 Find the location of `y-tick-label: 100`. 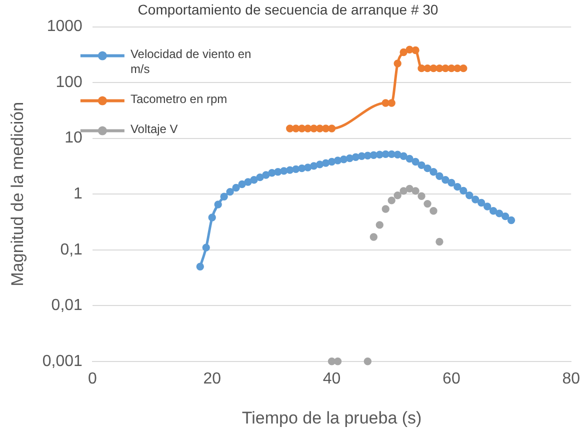

y-tick-label: 100 is located at coordinates (69, 82).